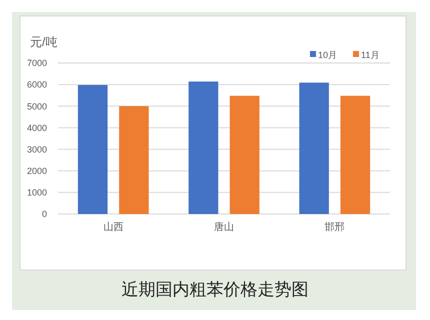 This screenshot has height=320, width=430. What do you see at coordinates (44, 214) in the screenshot?
I see `y-tick-label: 0` at bounding box center [44, 214].